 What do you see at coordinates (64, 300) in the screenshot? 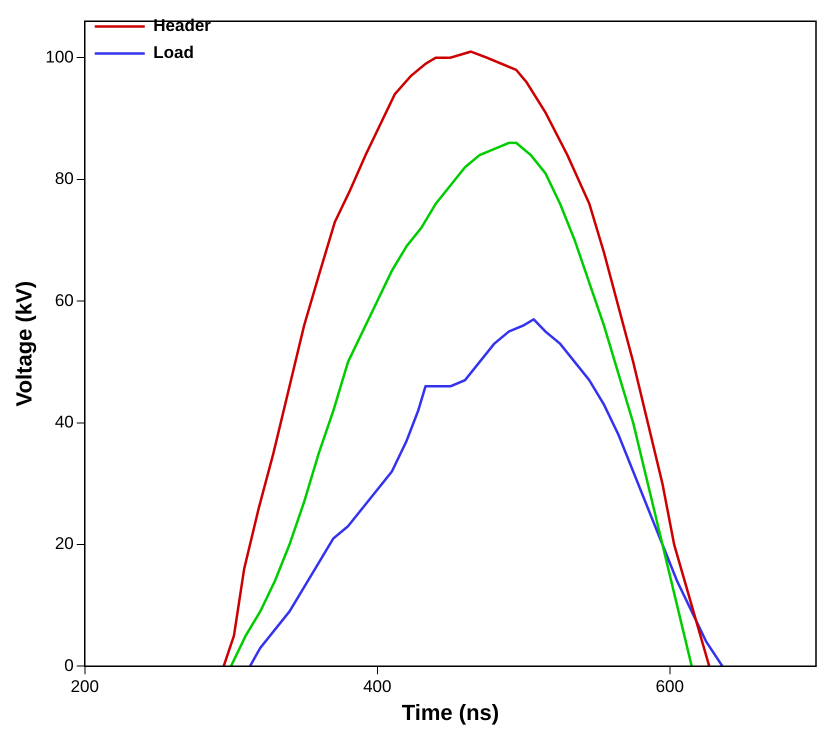
I see `y-tick-label: 60` at bounding box center [64, 300].